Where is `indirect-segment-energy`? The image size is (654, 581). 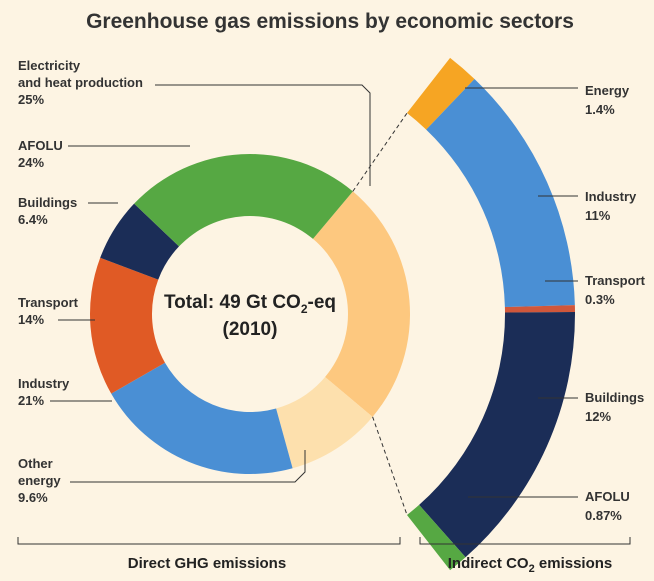 indirect-segment-energy is located at coordinates (440, 93).